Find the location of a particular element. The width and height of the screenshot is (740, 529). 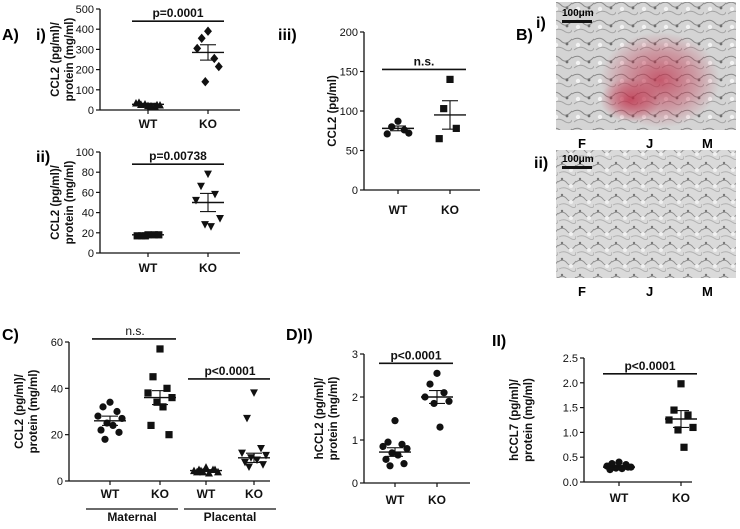

c-y-axis-label: CCL2 (pg/ml)/ is located at coordinates (20, 411).